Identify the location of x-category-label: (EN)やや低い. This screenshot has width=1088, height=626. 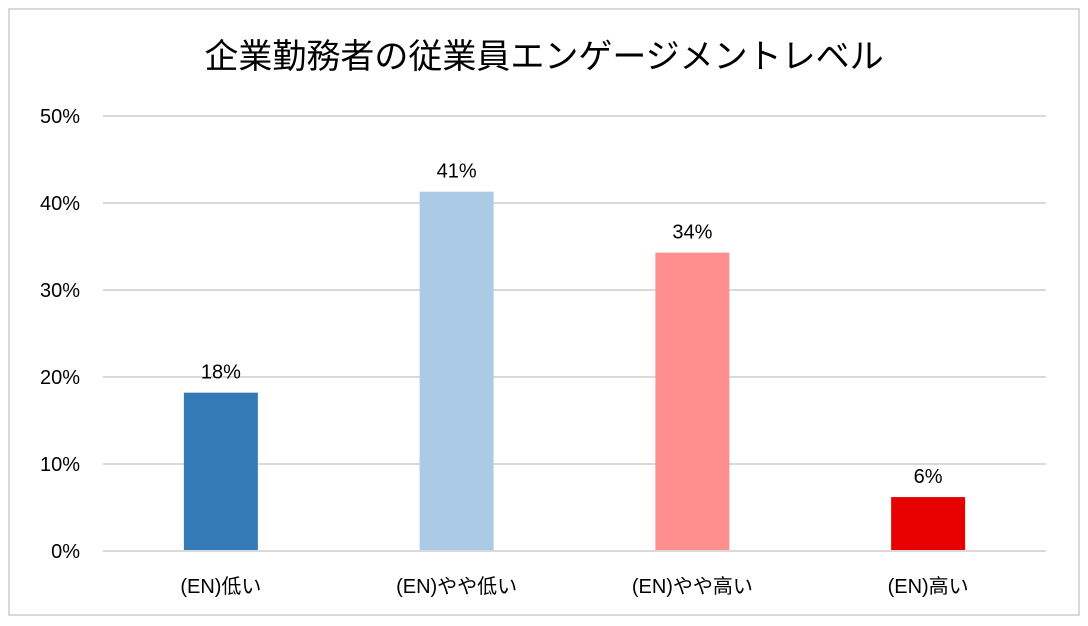
(456, 586).